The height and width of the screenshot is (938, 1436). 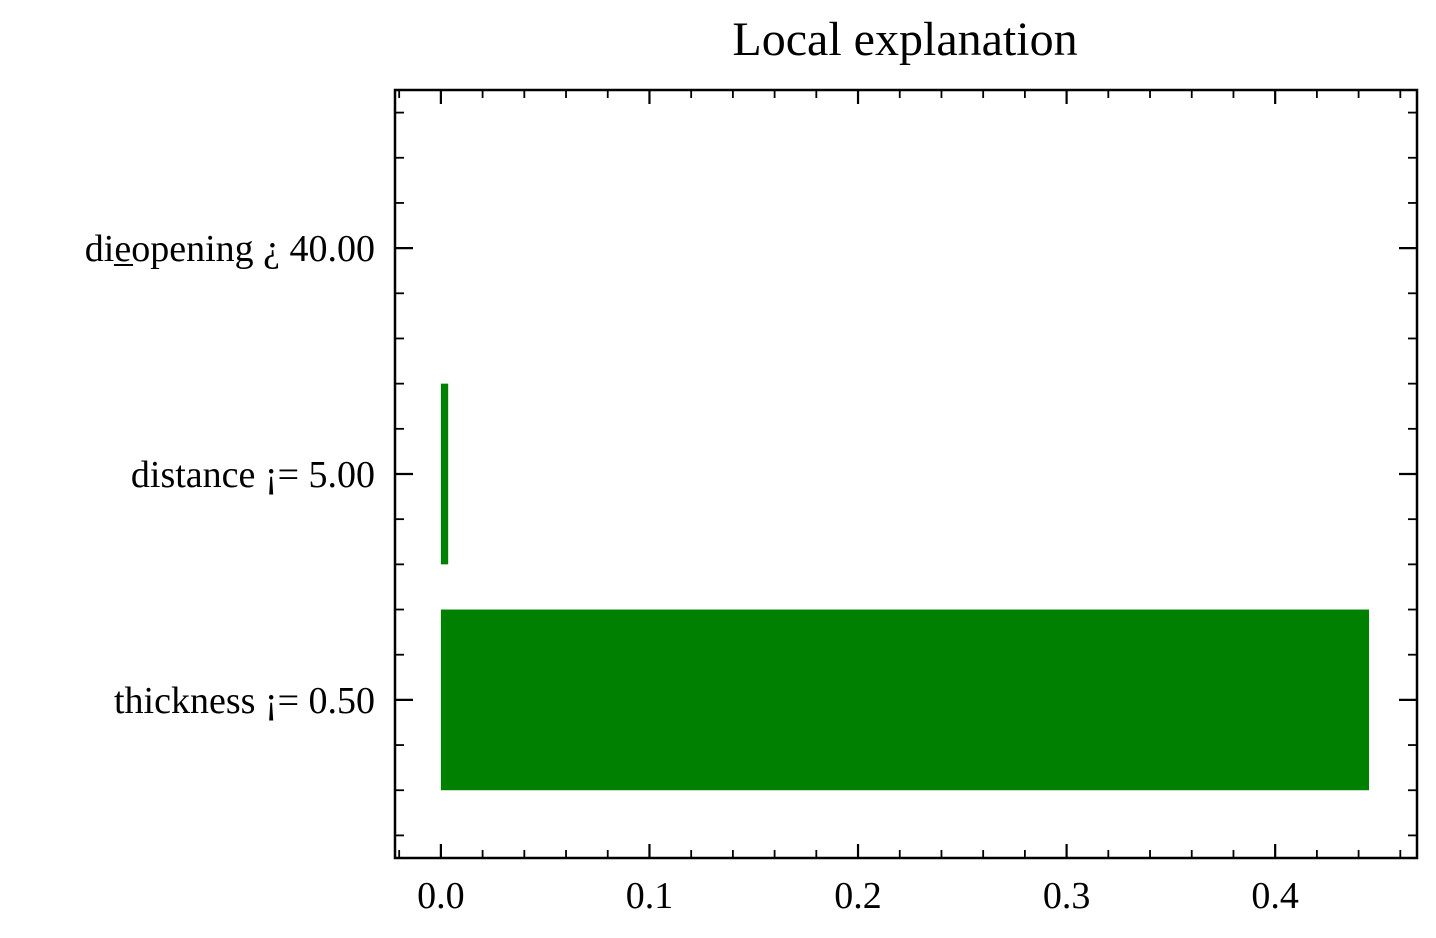 I want to click on x-tick-label: 0.1, so click(x=650, y=896).